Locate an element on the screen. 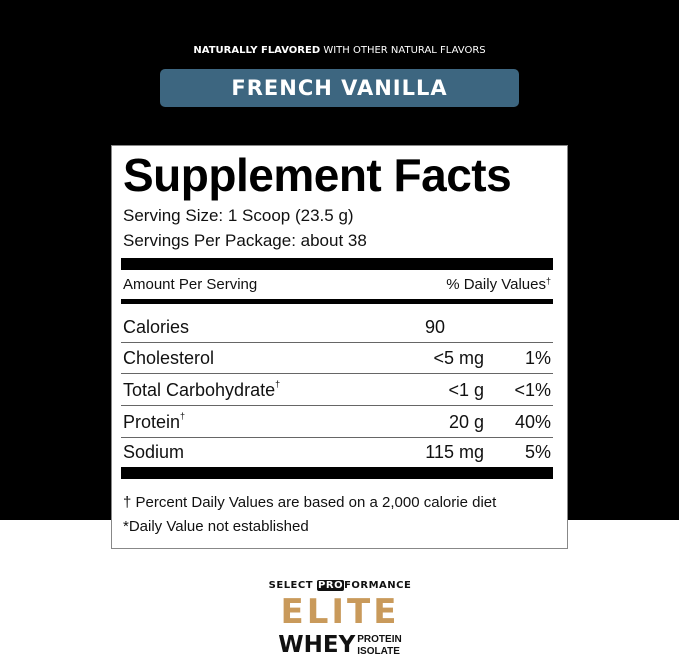 This screenshot has width=679, height=659. nutrient-name: Calories is located at coordinates (156, 327).